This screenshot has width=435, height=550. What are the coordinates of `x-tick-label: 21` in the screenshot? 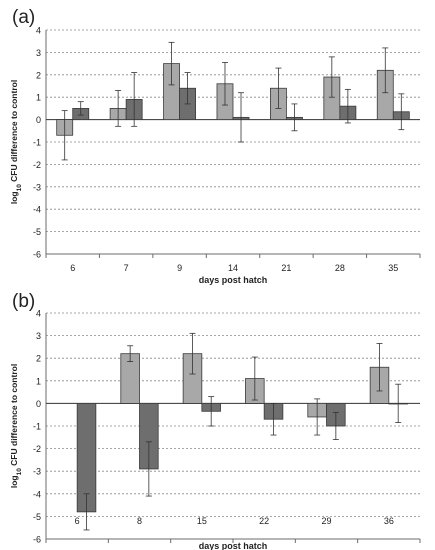 It's located at (286, 268).